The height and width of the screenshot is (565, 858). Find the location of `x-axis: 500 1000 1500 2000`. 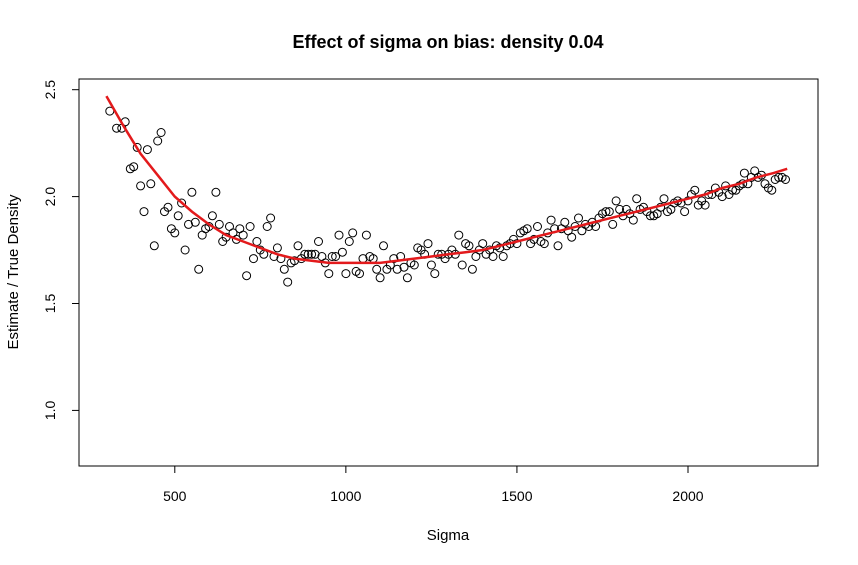

x-axis: 500 1000 1500 2000 is located at coordinates (433, 484).